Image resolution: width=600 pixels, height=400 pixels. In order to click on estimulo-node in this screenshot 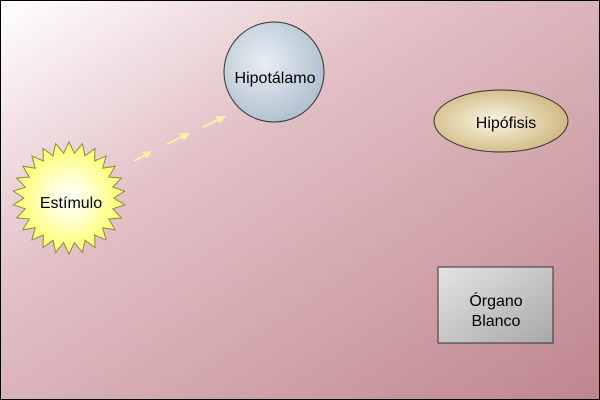, I will do `click(69, 198)`.